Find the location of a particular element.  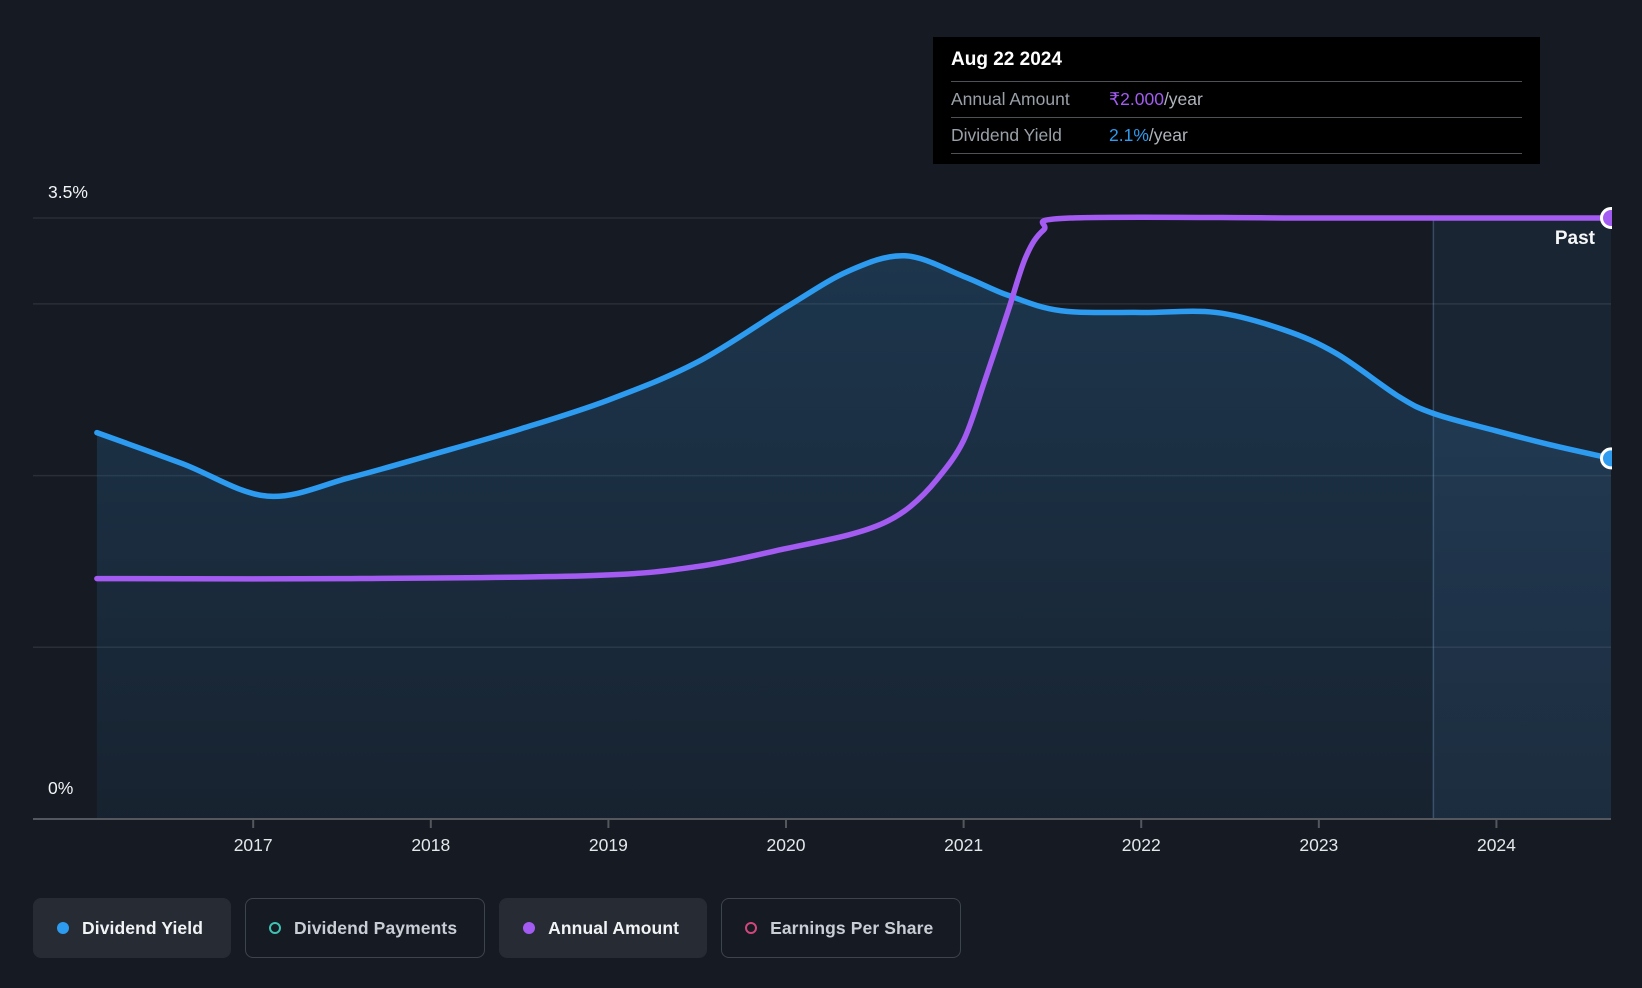

x-axis-label-2017: 2017 is located at coordinates (253, 845).